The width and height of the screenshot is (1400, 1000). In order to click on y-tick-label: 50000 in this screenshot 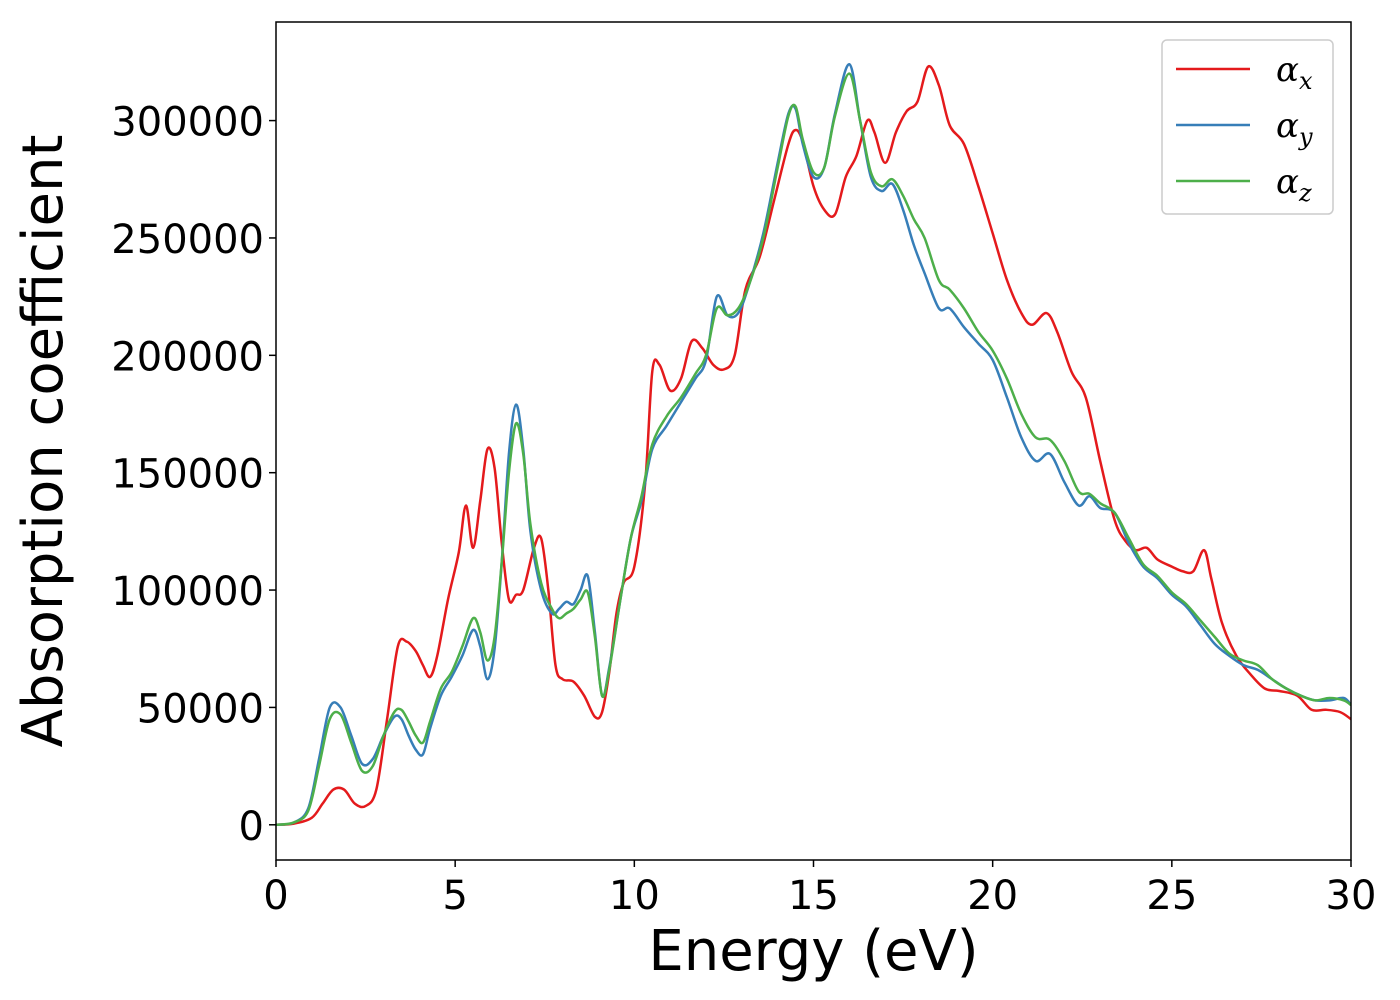, I will do `click(200, 709)`.